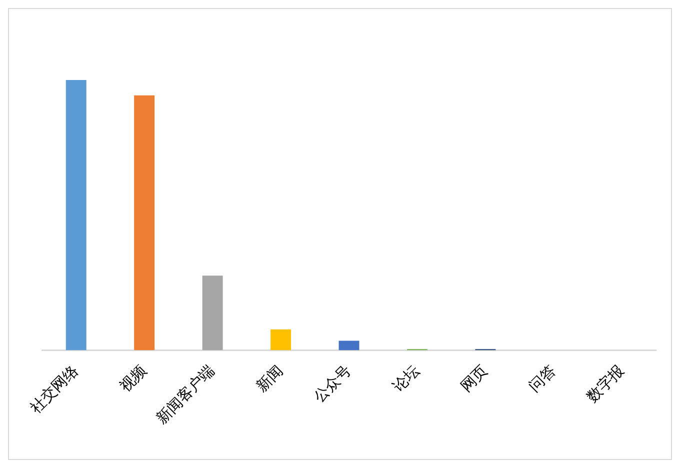 The width and height of the screenshot is (682, 470). What do you see at coordinates (406, 379) in the screenshot?
I see `x-tick-label: 论坛` at bounding box center [406, 379].